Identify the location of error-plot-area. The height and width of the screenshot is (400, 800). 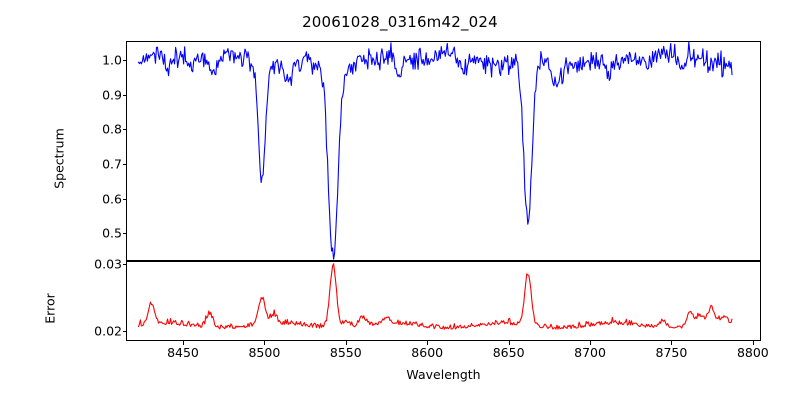
(435, 296).